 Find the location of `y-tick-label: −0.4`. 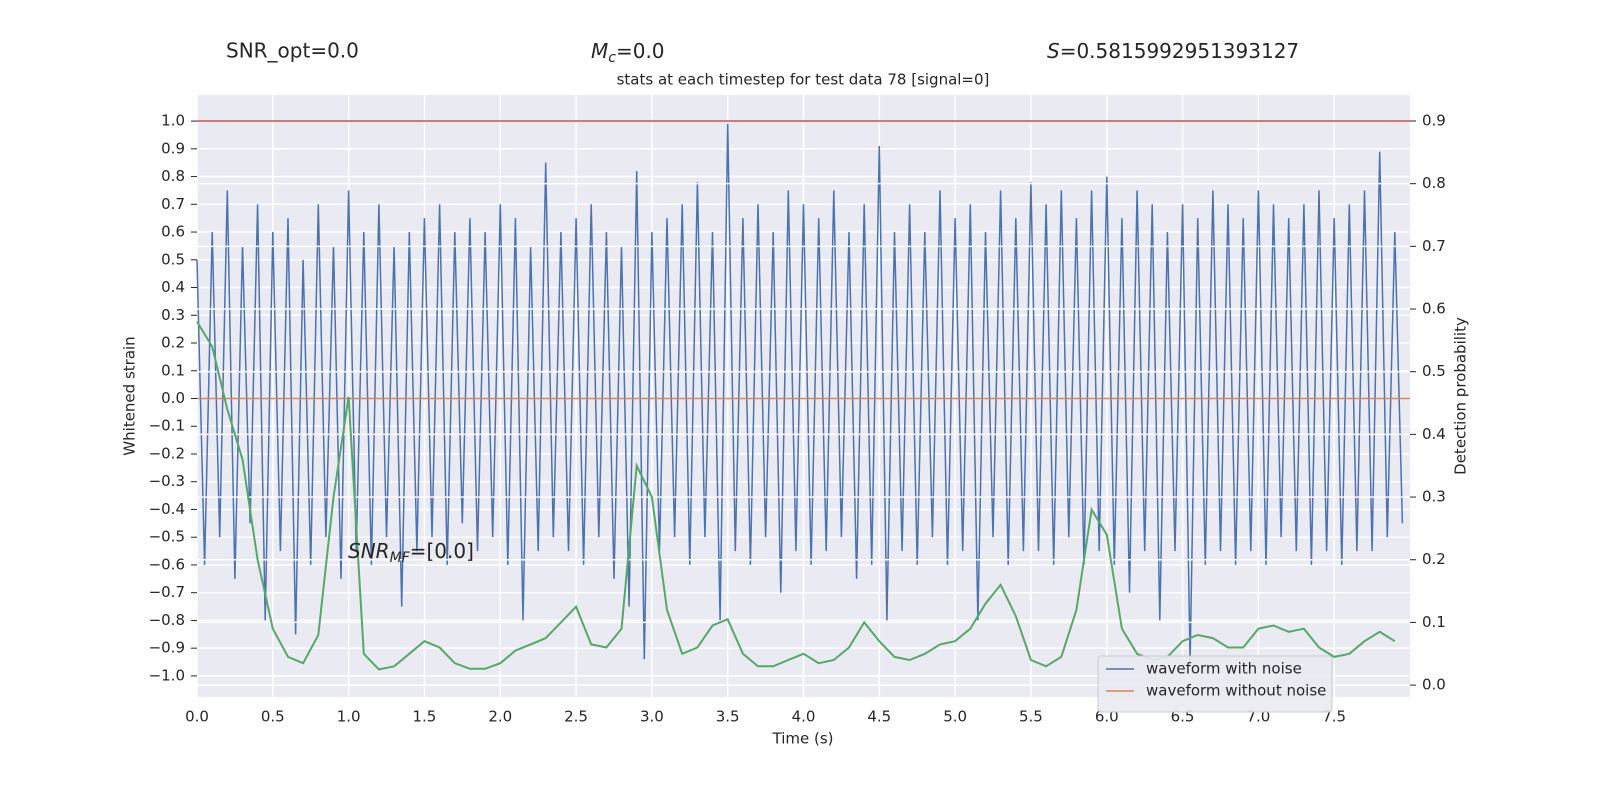

y-tick-label: −0.4 is located at coordinates (167, 509).